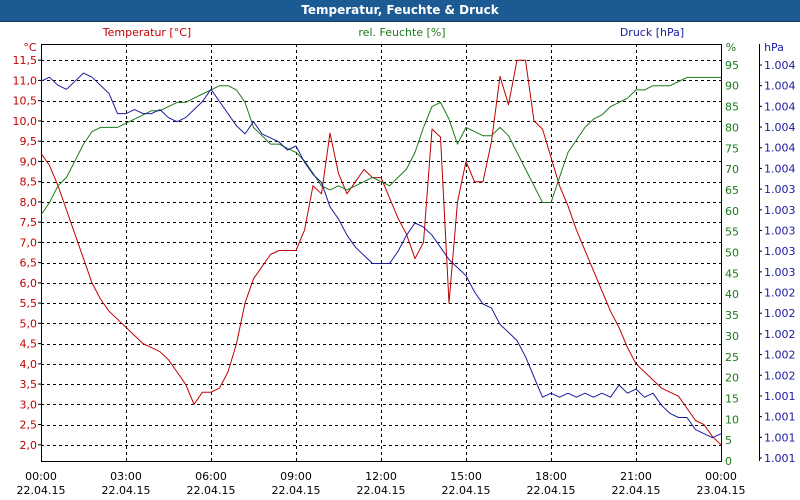  Describe the element at coordinates (732, 398) in the screenshot. I see `humidity-tick-label: 15` at that location.